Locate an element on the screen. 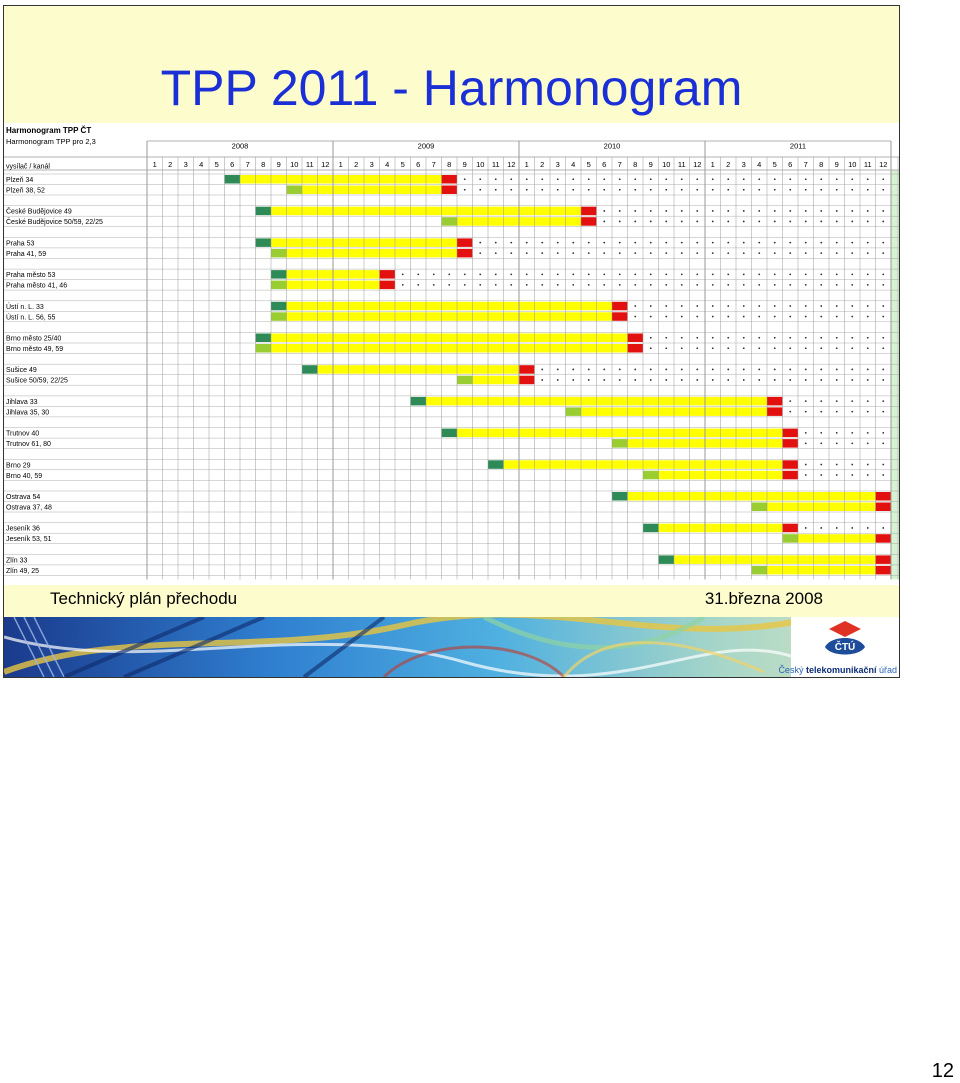 This screenshot has width=960, height=1083. footer-left-text: Technický plán přechodu is located at coordinates (144, 598).